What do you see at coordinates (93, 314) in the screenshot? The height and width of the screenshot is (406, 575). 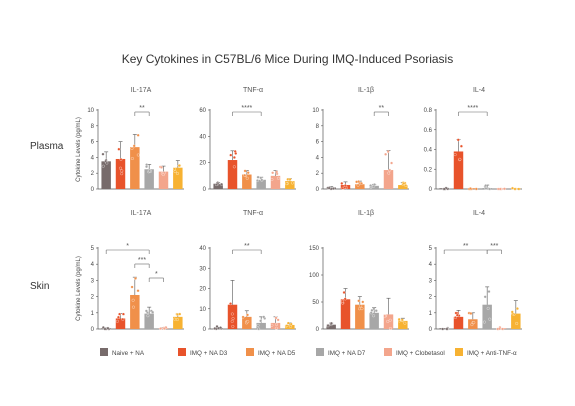 I see `y-tick-label: 1` at bounding box center [93, 314].